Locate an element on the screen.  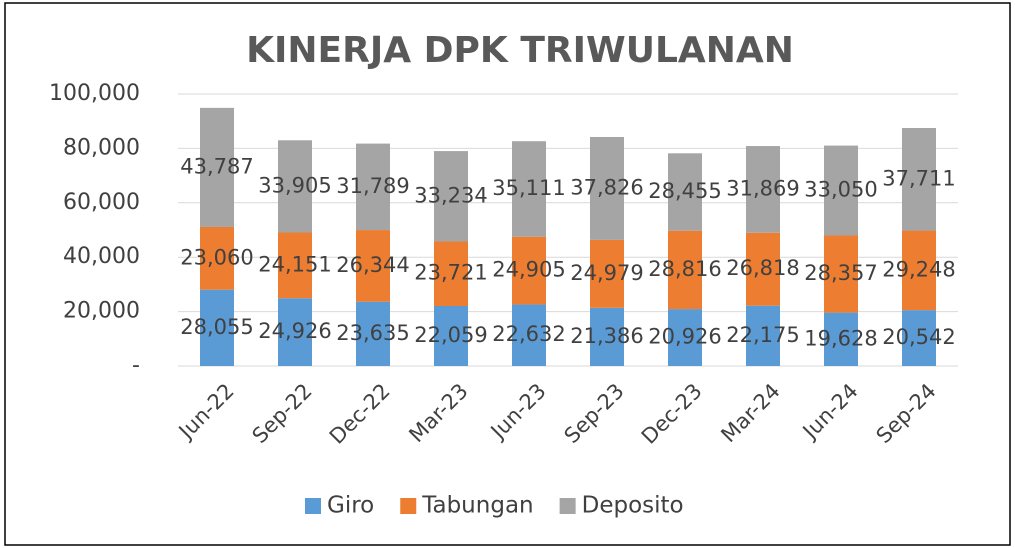
value-label: 22,059 is located at coordinates (450, 335).